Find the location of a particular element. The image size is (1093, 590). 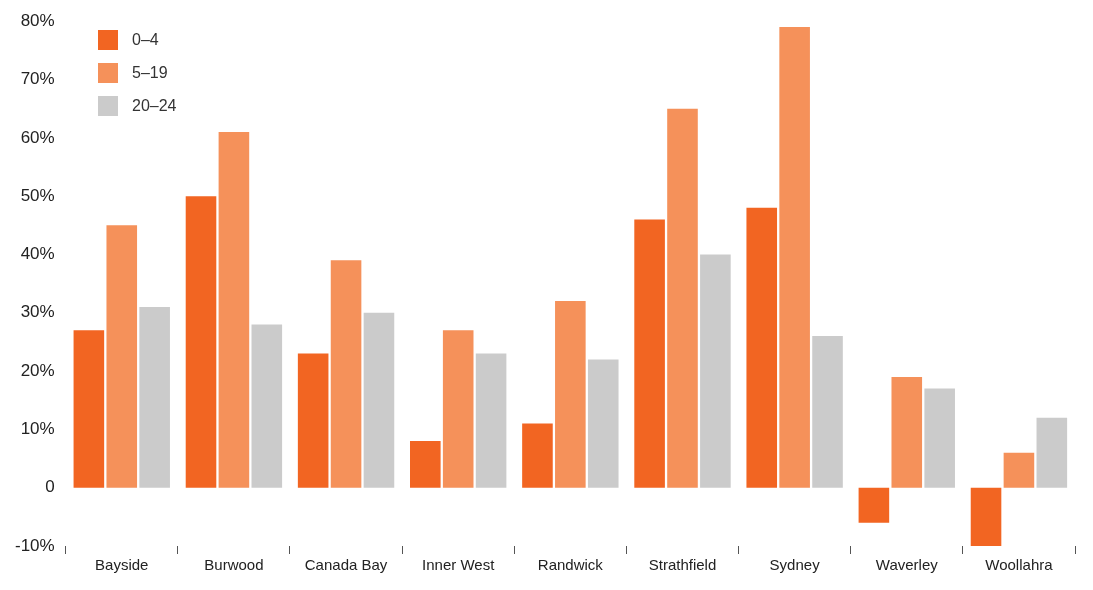

x-tick-label: Woollahra is located at coordinates (1019, 565).